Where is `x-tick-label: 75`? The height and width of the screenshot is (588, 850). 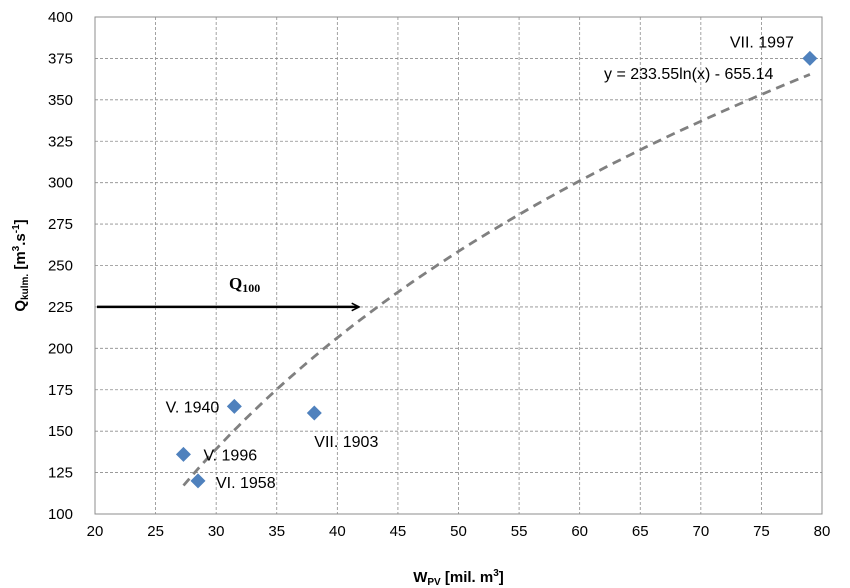 x-tick-label: 75 is located at coordinates (761, 531).